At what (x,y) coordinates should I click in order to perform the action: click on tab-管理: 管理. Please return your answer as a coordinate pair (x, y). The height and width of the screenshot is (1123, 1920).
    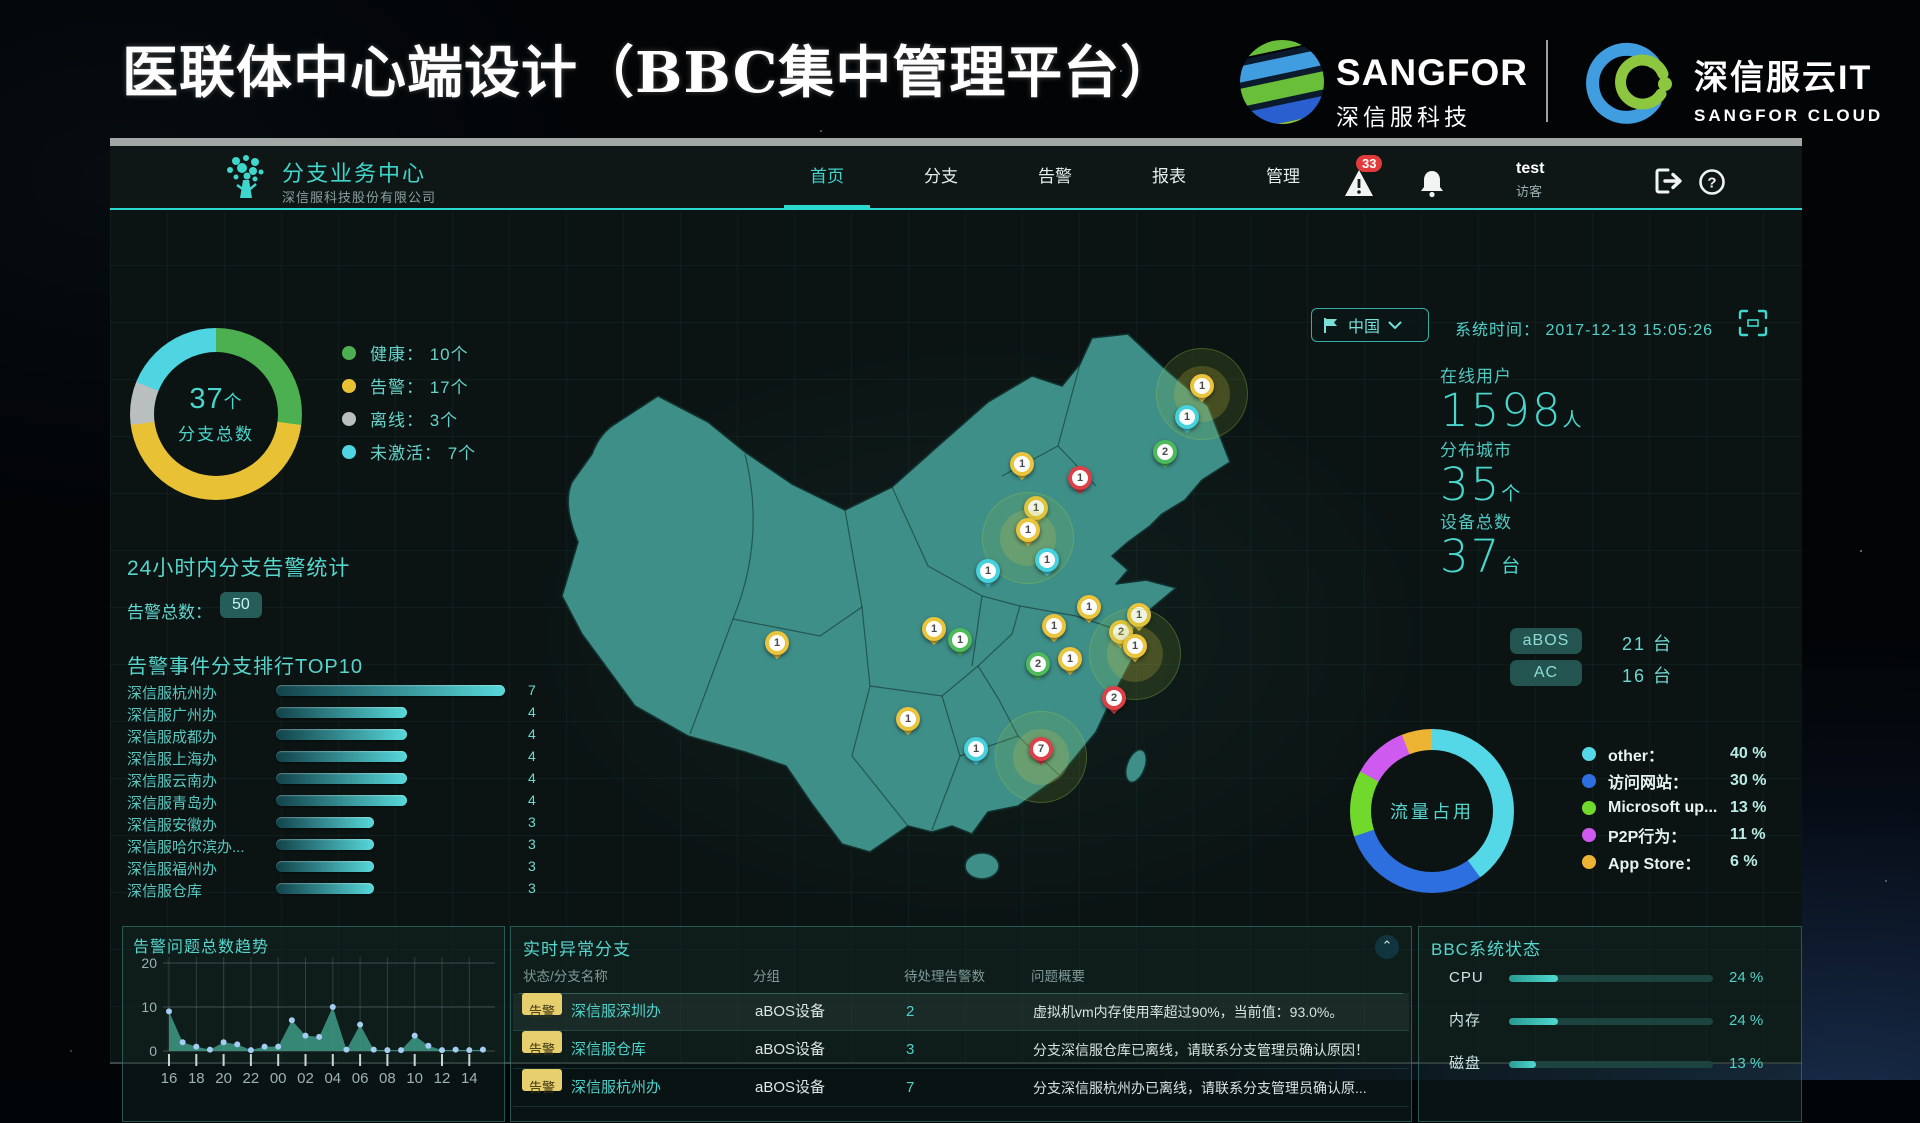
    Looking at the image, I should click on (1283, 177).